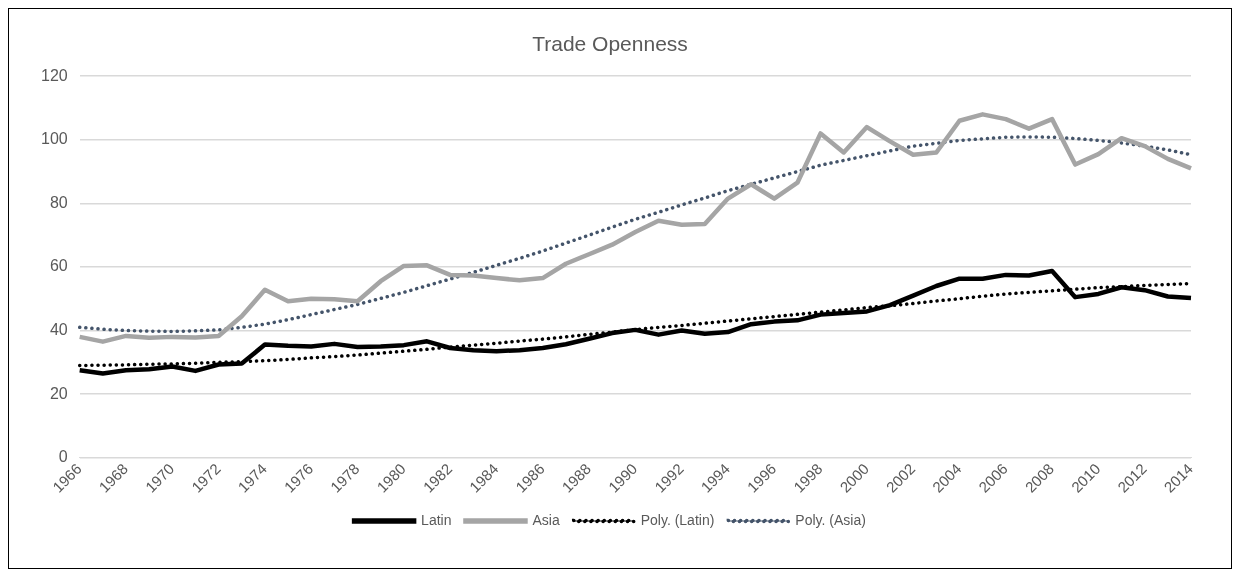 Image resolution: width=1242 pixels, height=579 pixels. Describe the element at coordinates (54, 75) in the screenshot. I see `y-tick-label: 120` at that location.